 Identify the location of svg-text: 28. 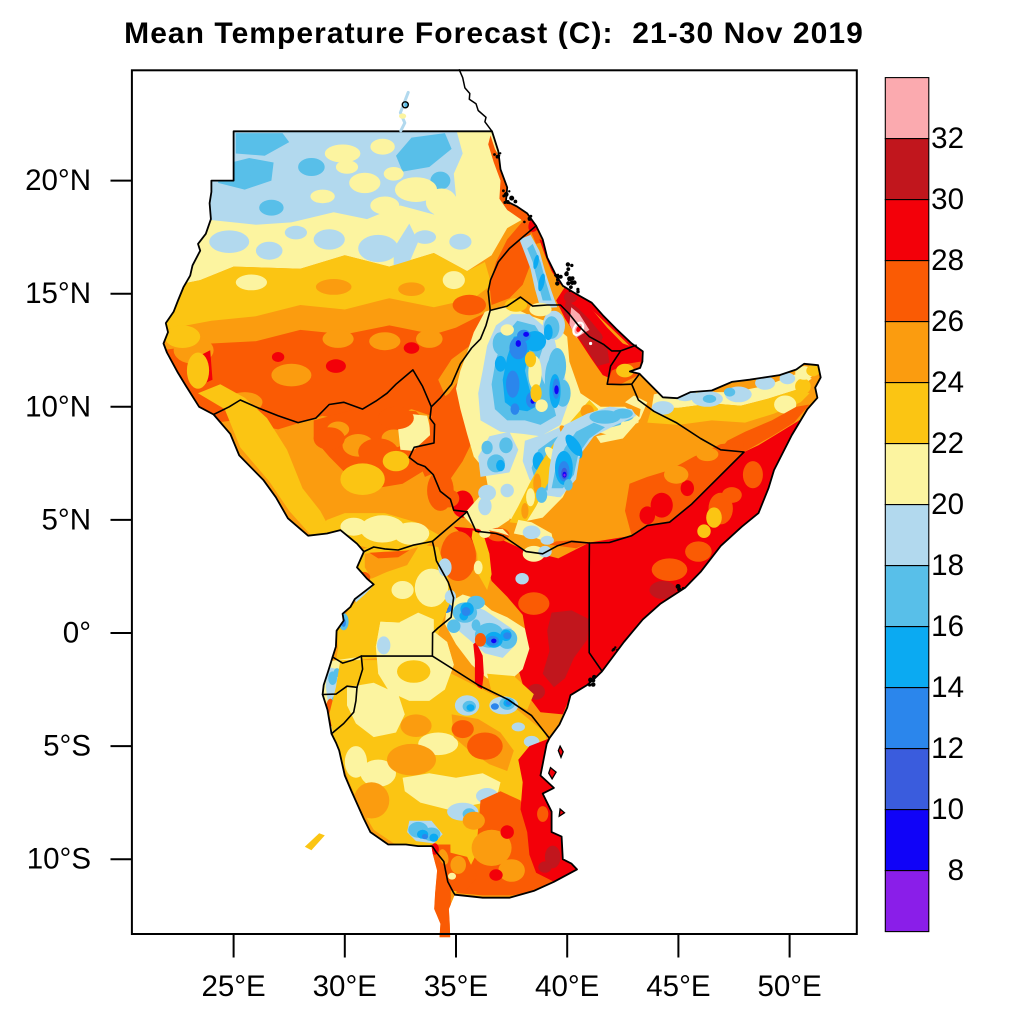
(947, 260).